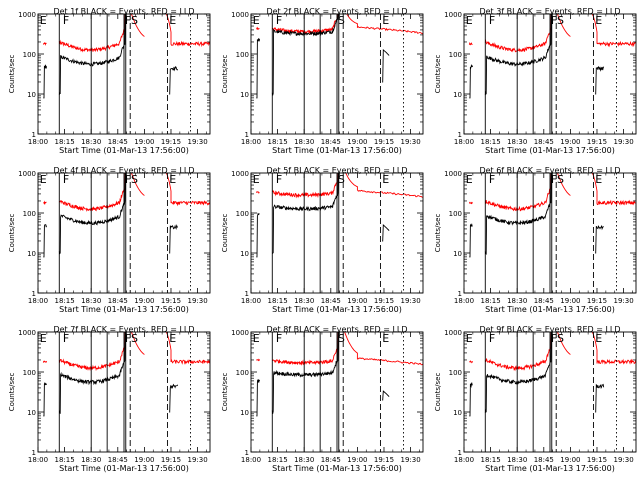 This screenshot has height=480, width=640. Describe the element at coordinates (549, 11) in the screenshot. I see `panel-title: Det 3f BLACK = Events, RED = LLD` at that location.